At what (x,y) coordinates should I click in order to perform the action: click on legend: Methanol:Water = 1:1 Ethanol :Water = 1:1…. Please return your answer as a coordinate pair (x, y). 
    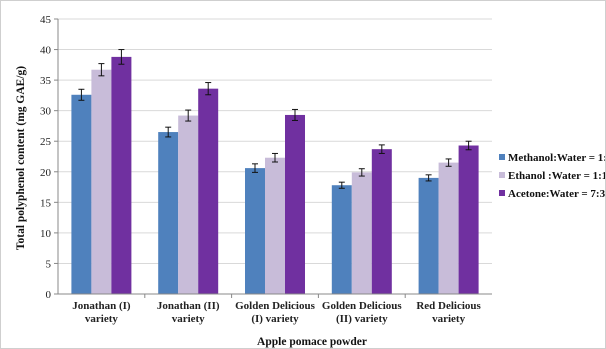
    Looking at the image, I should click on (552, 176).